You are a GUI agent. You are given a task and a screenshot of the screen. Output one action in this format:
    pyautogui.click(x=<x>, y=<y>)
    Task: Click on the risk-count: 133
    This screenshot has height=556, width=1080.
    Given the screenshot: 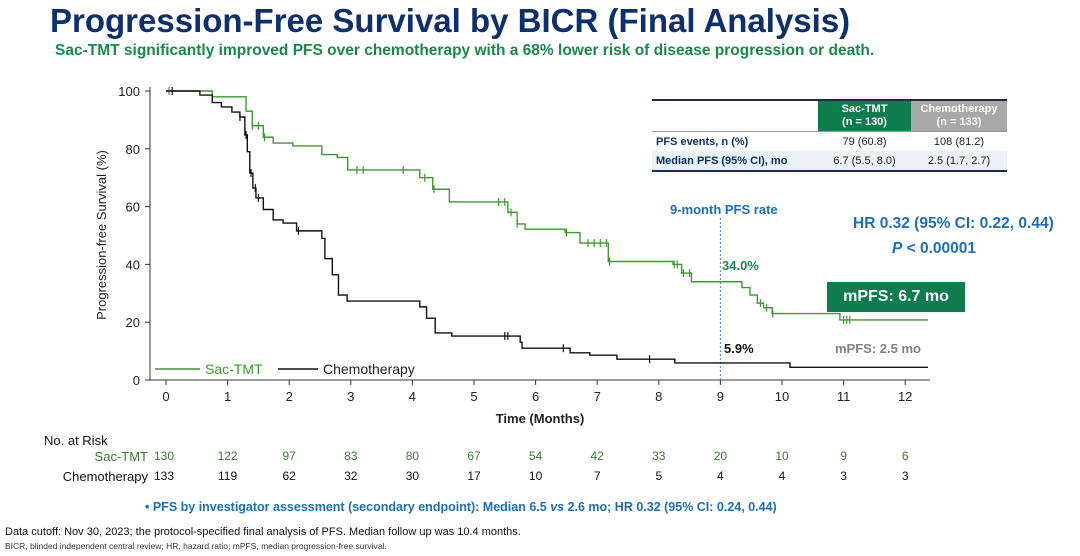 What is the action you would take?
    pyautogui.click(x=164, y=476)
    